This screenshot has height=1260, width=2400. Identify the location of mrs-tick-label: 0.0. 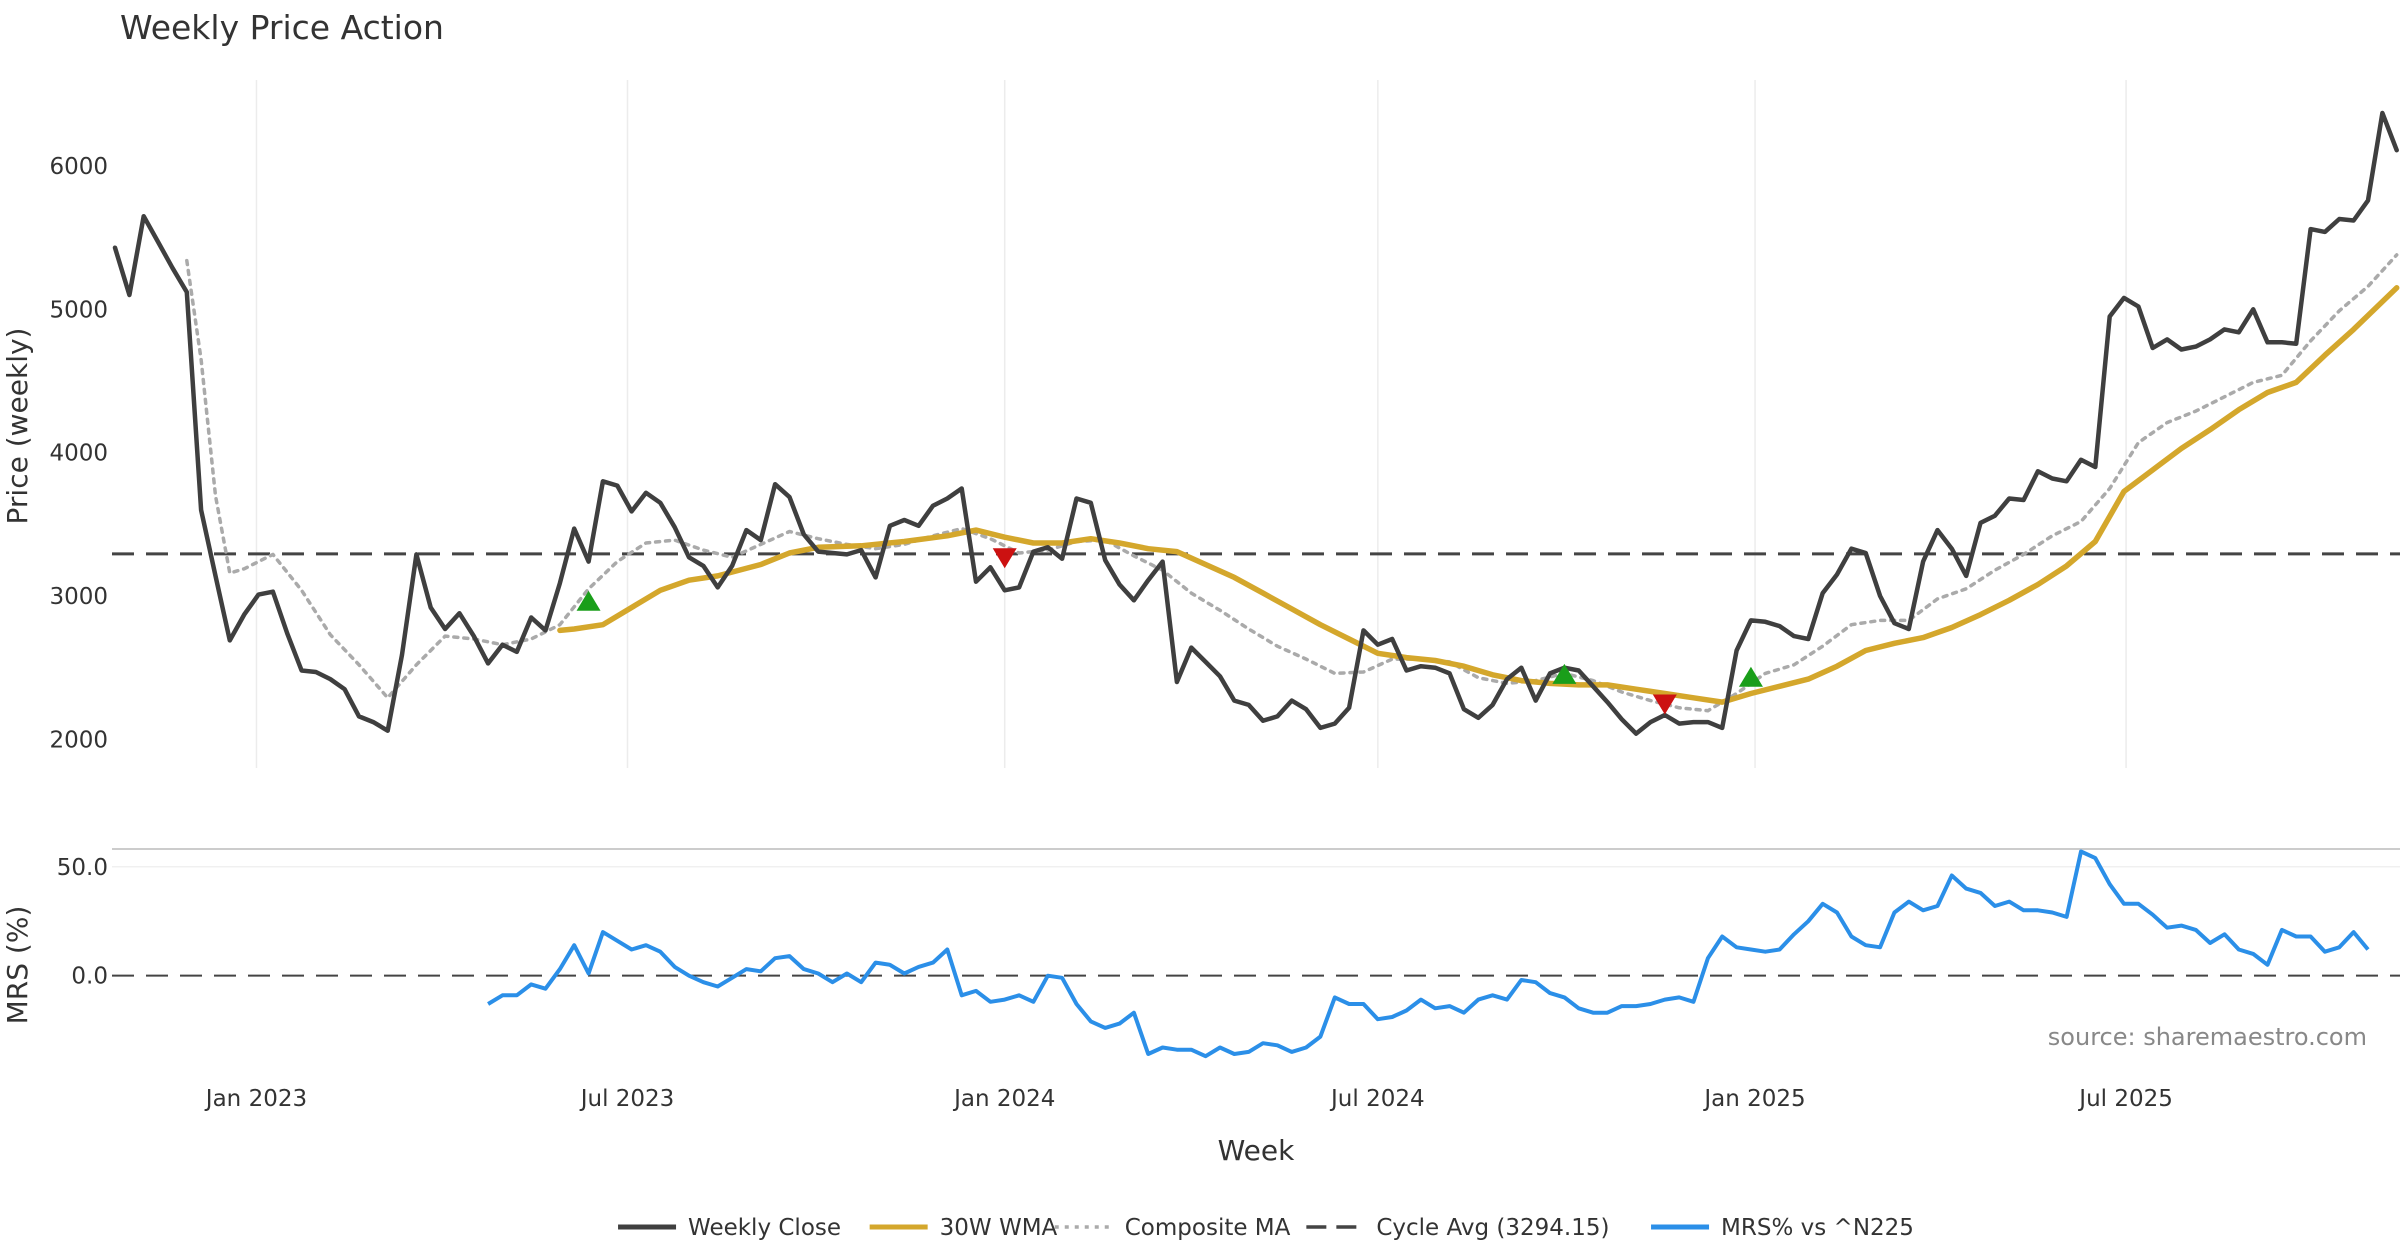
(89, 977).